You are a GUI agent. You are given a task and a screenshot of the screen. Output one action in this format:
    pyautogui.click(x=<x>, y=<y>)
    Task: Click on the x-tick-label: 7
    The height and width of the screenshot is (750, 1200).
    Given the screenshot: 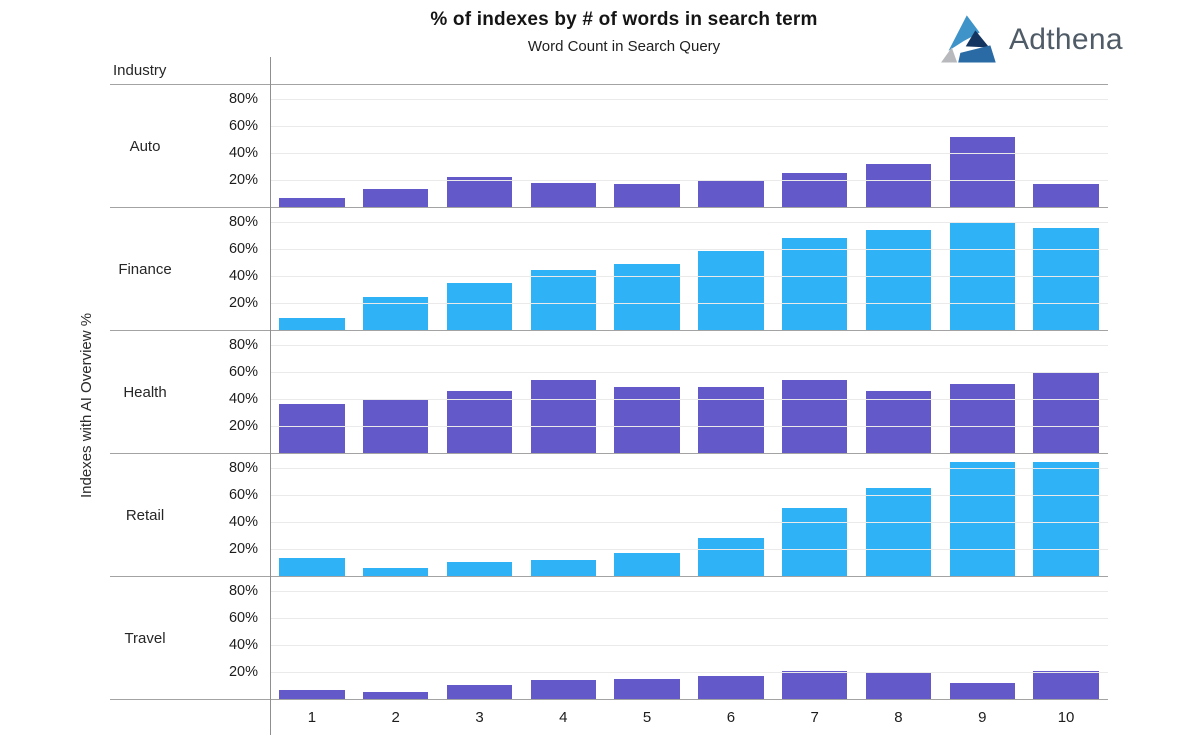 What is the action you would take?
    pyautogui.click(x=814, y=717)
    